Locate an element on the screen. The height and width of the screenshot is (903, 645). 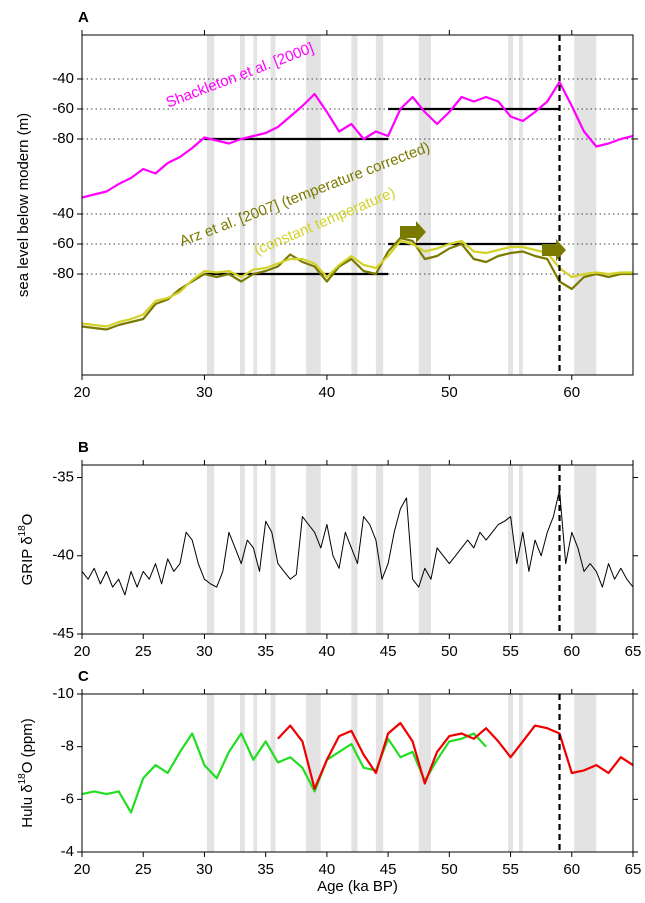
y-axis-label: GRIP δ18O is located at coordinates (26, 550).